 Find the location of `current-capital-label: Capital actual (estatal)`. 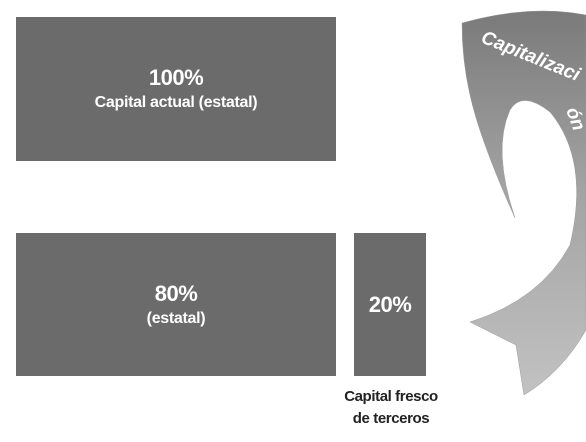

current-capital-label: Capital actual (estatal) is located at coordinates (176, 102).